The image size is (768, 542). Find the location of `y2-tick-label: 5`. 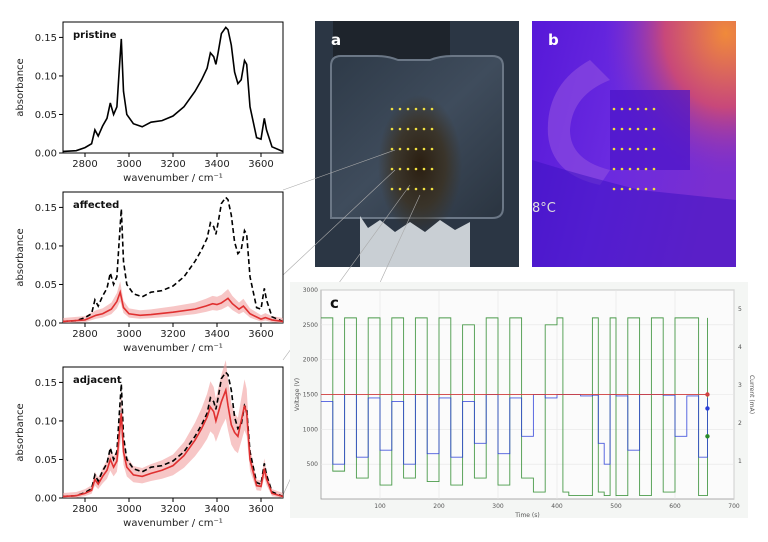

y2-tick-label: 5 is located at coordinates (740, 309).